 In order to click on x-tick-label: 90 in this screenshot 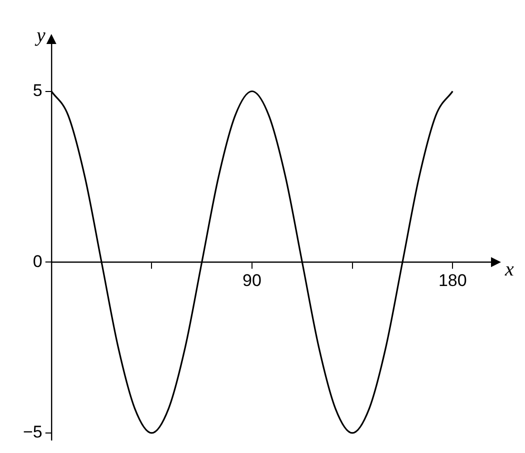, I will do `click(252, 280)`.